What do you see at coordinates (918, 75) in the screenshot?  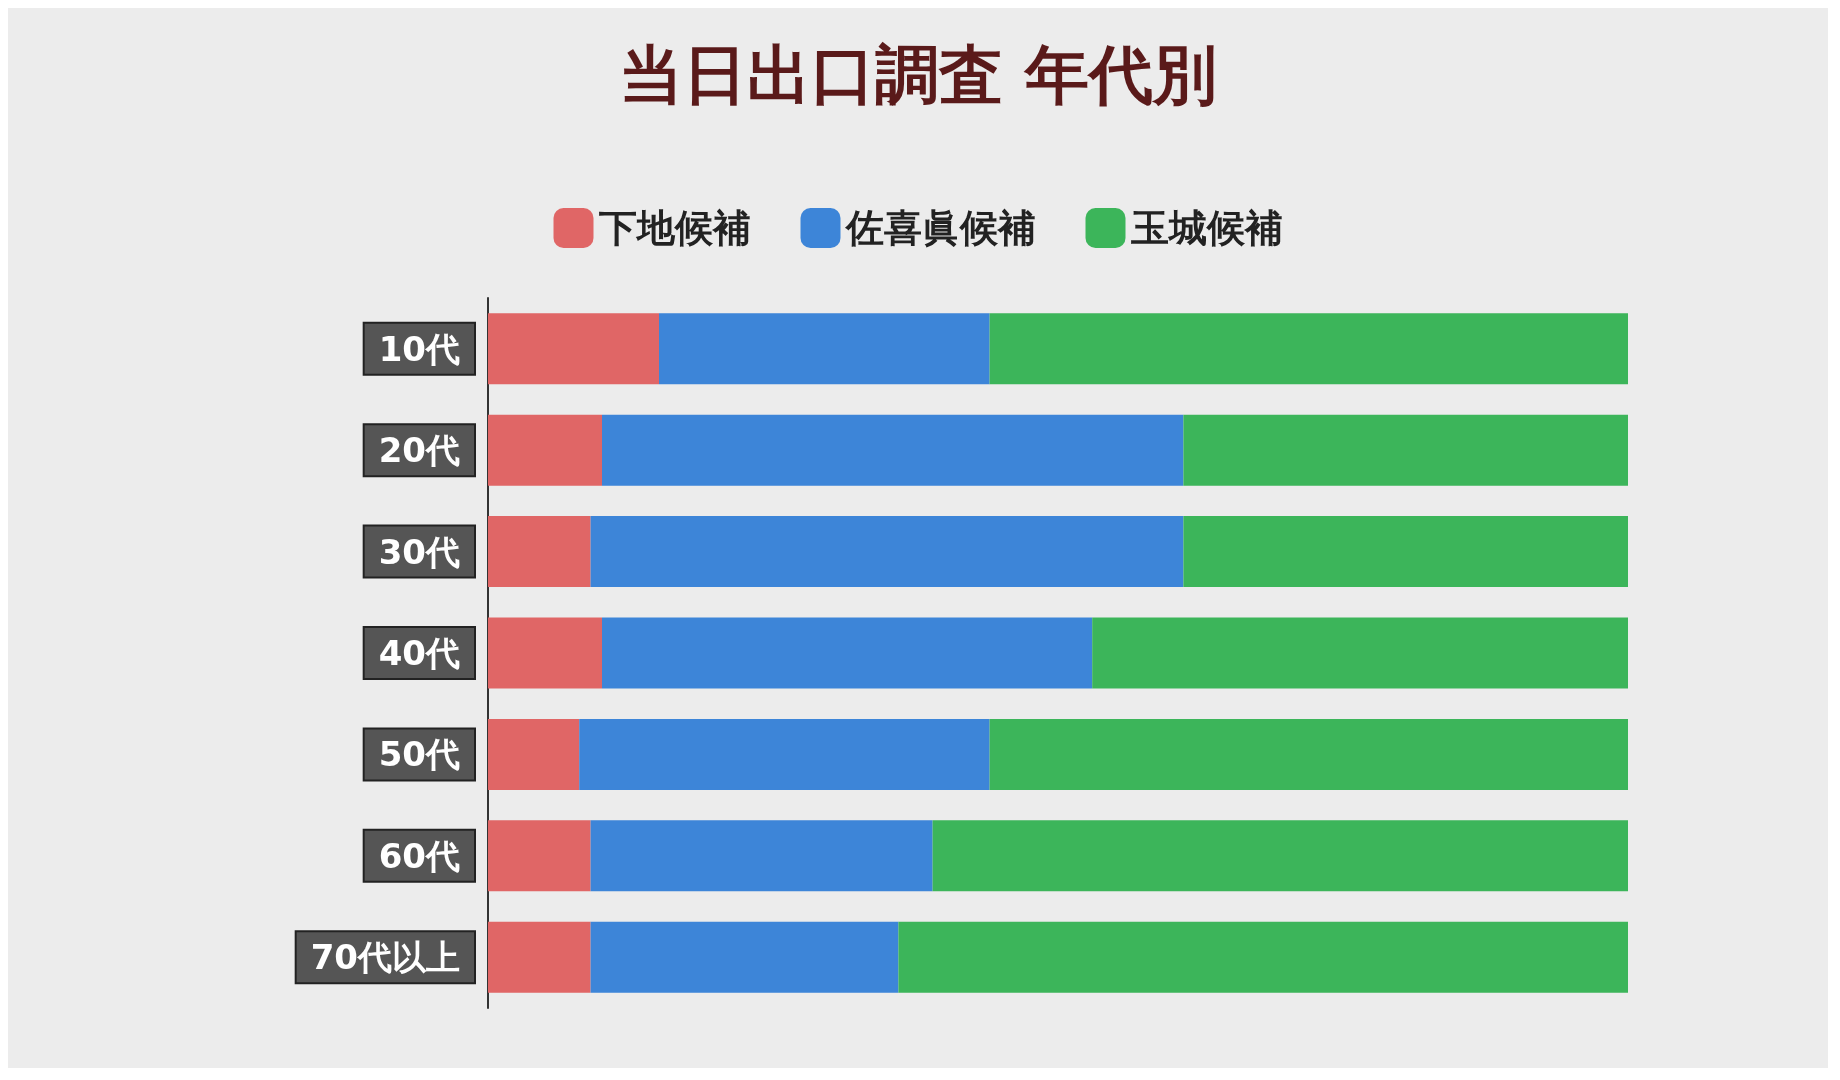 I see `chart-title: 当日出口調査 年代別` at bounding box center [918, 75].